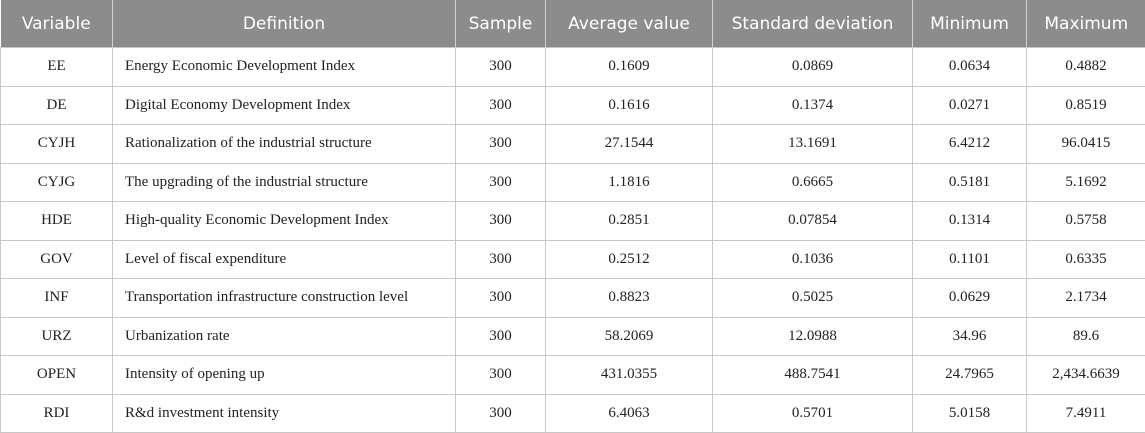 The height and width of the screenshot is (433, 1145). What do you see at coordinates (812, 182) in the screenshot?
I see `table-cell: 0.6665` at bounding box center [812, 182].